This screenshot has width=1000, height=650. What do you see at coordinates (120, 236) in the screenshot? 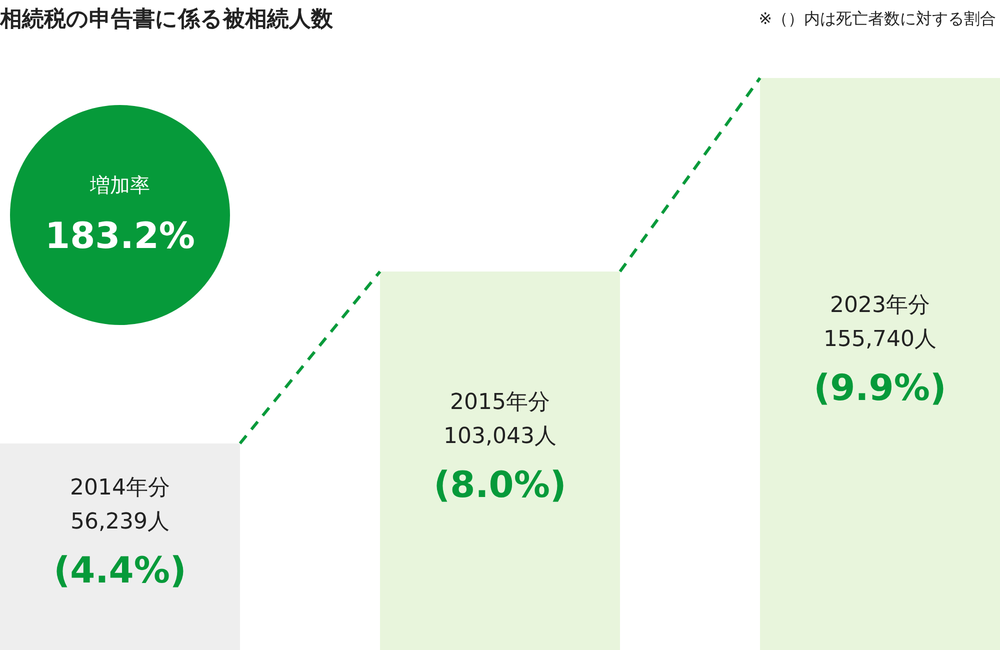
I see `badge-value: 183.2%` at bounding box center [120, 236].